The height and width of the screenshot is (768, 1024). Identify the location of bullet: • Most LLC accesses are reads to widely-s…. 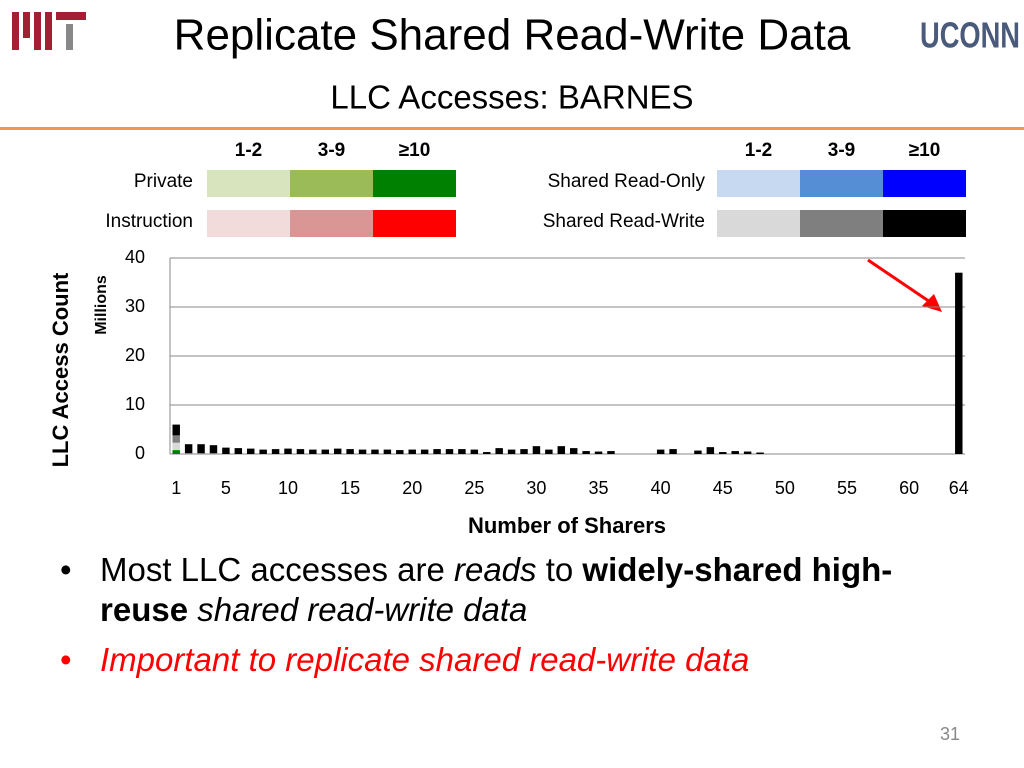
(490, 590).